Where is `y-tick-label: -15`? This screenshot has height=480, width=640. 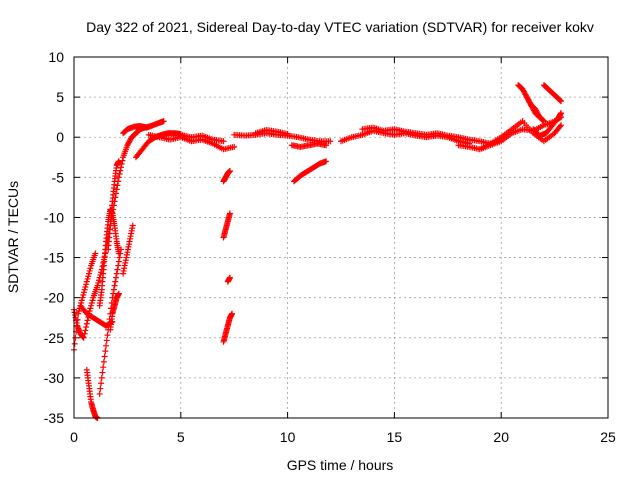 y-tick-label: -15 is located at coordinates (54, 258).